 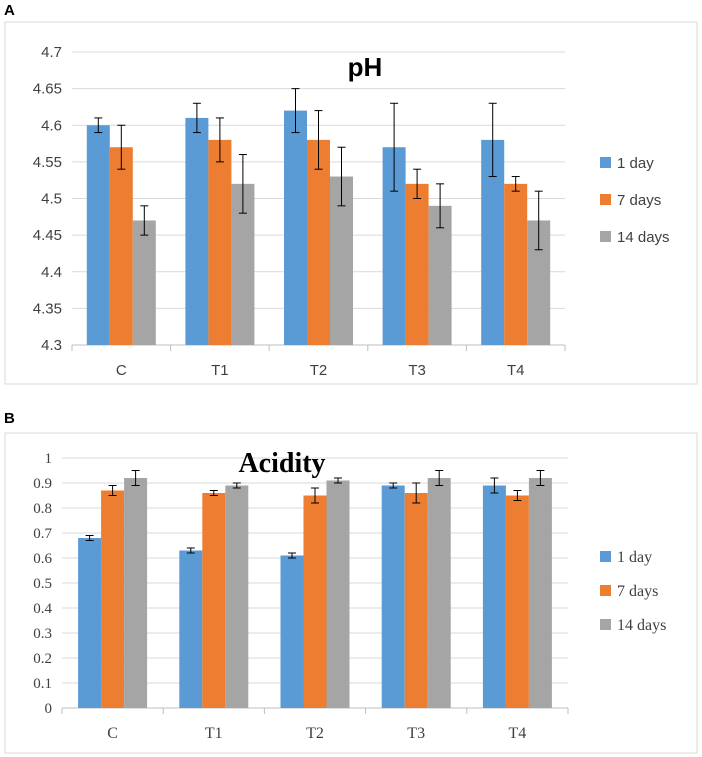 What do you see at coordinates (42, 584) in the screenshot?
I see `y-tick-label: 0.5` at bounding box center [42, 584].